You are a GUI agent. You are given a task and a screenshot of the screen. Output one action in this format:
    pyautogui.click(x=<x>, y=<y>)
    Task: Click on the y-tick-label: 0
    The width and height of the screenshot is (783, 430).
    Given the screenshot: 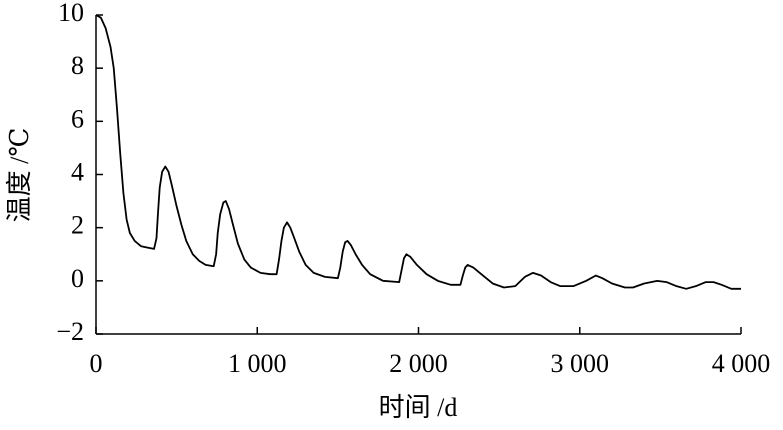 What is the action you would take?
    pyautogui.click(x=77, y=278)
    